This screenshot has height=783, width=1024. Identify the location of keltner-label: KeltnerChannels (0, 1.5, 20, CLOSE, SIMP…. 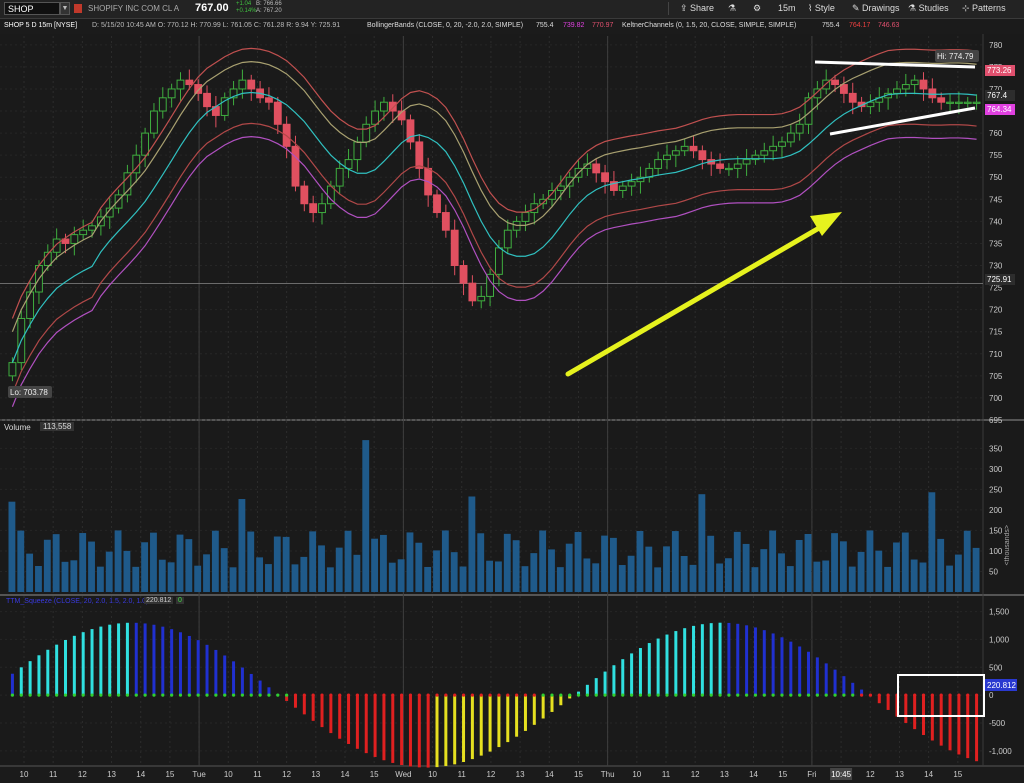
(709, 25).